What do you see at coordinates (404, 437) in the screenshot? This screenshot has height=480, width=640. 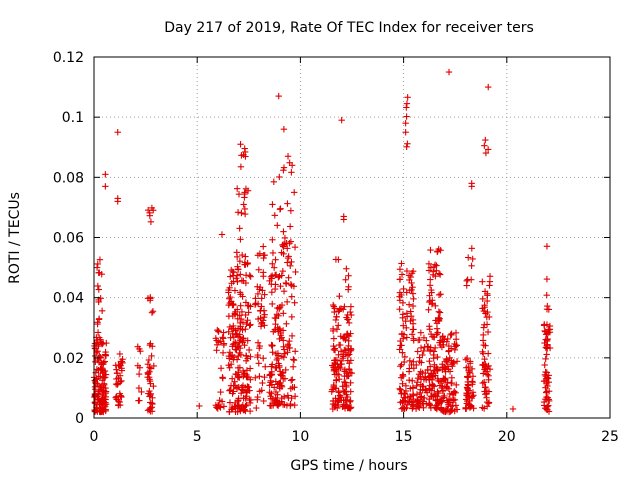 I see `x-tick-label: 15` at bounding box center [404, 437].